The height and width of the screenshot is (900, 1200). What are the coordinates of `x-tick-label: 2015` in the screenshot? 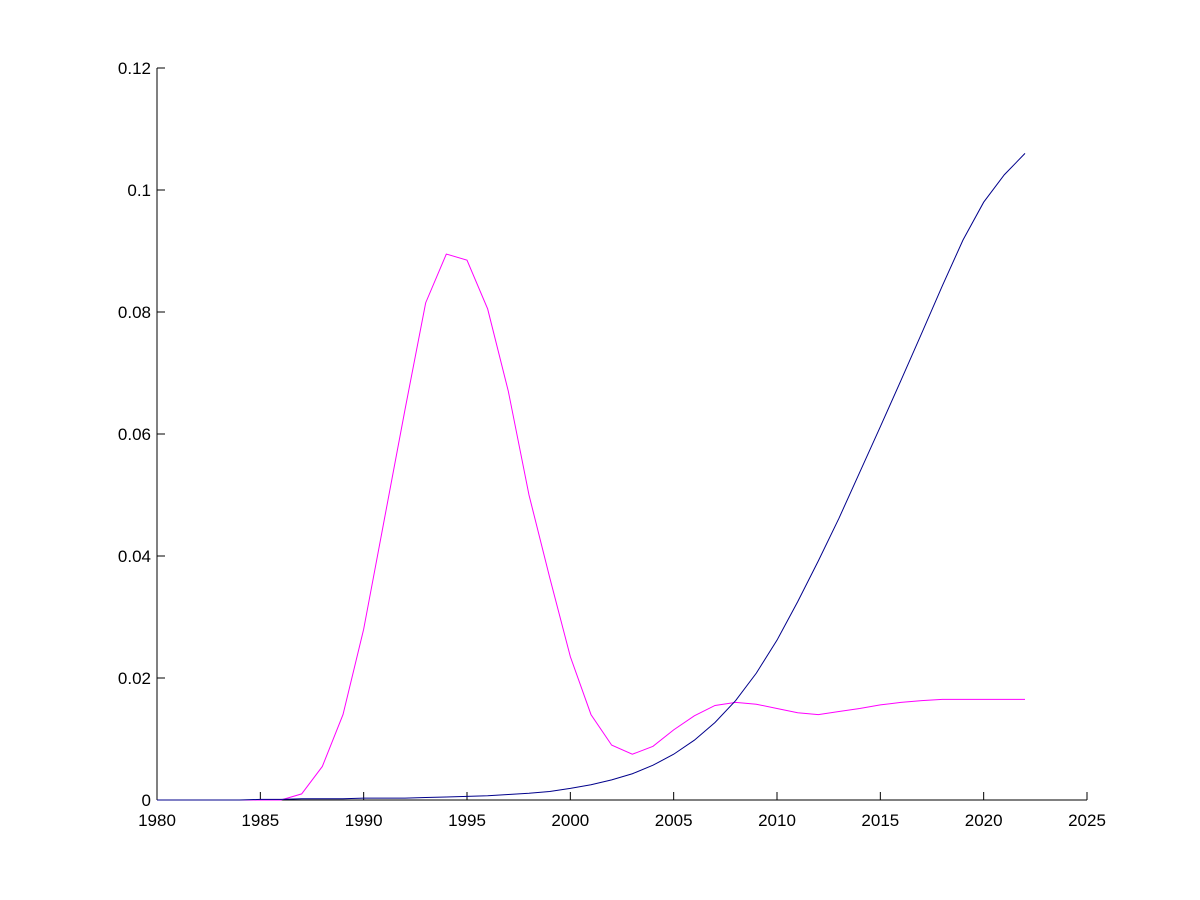 It's located at (880, 820).